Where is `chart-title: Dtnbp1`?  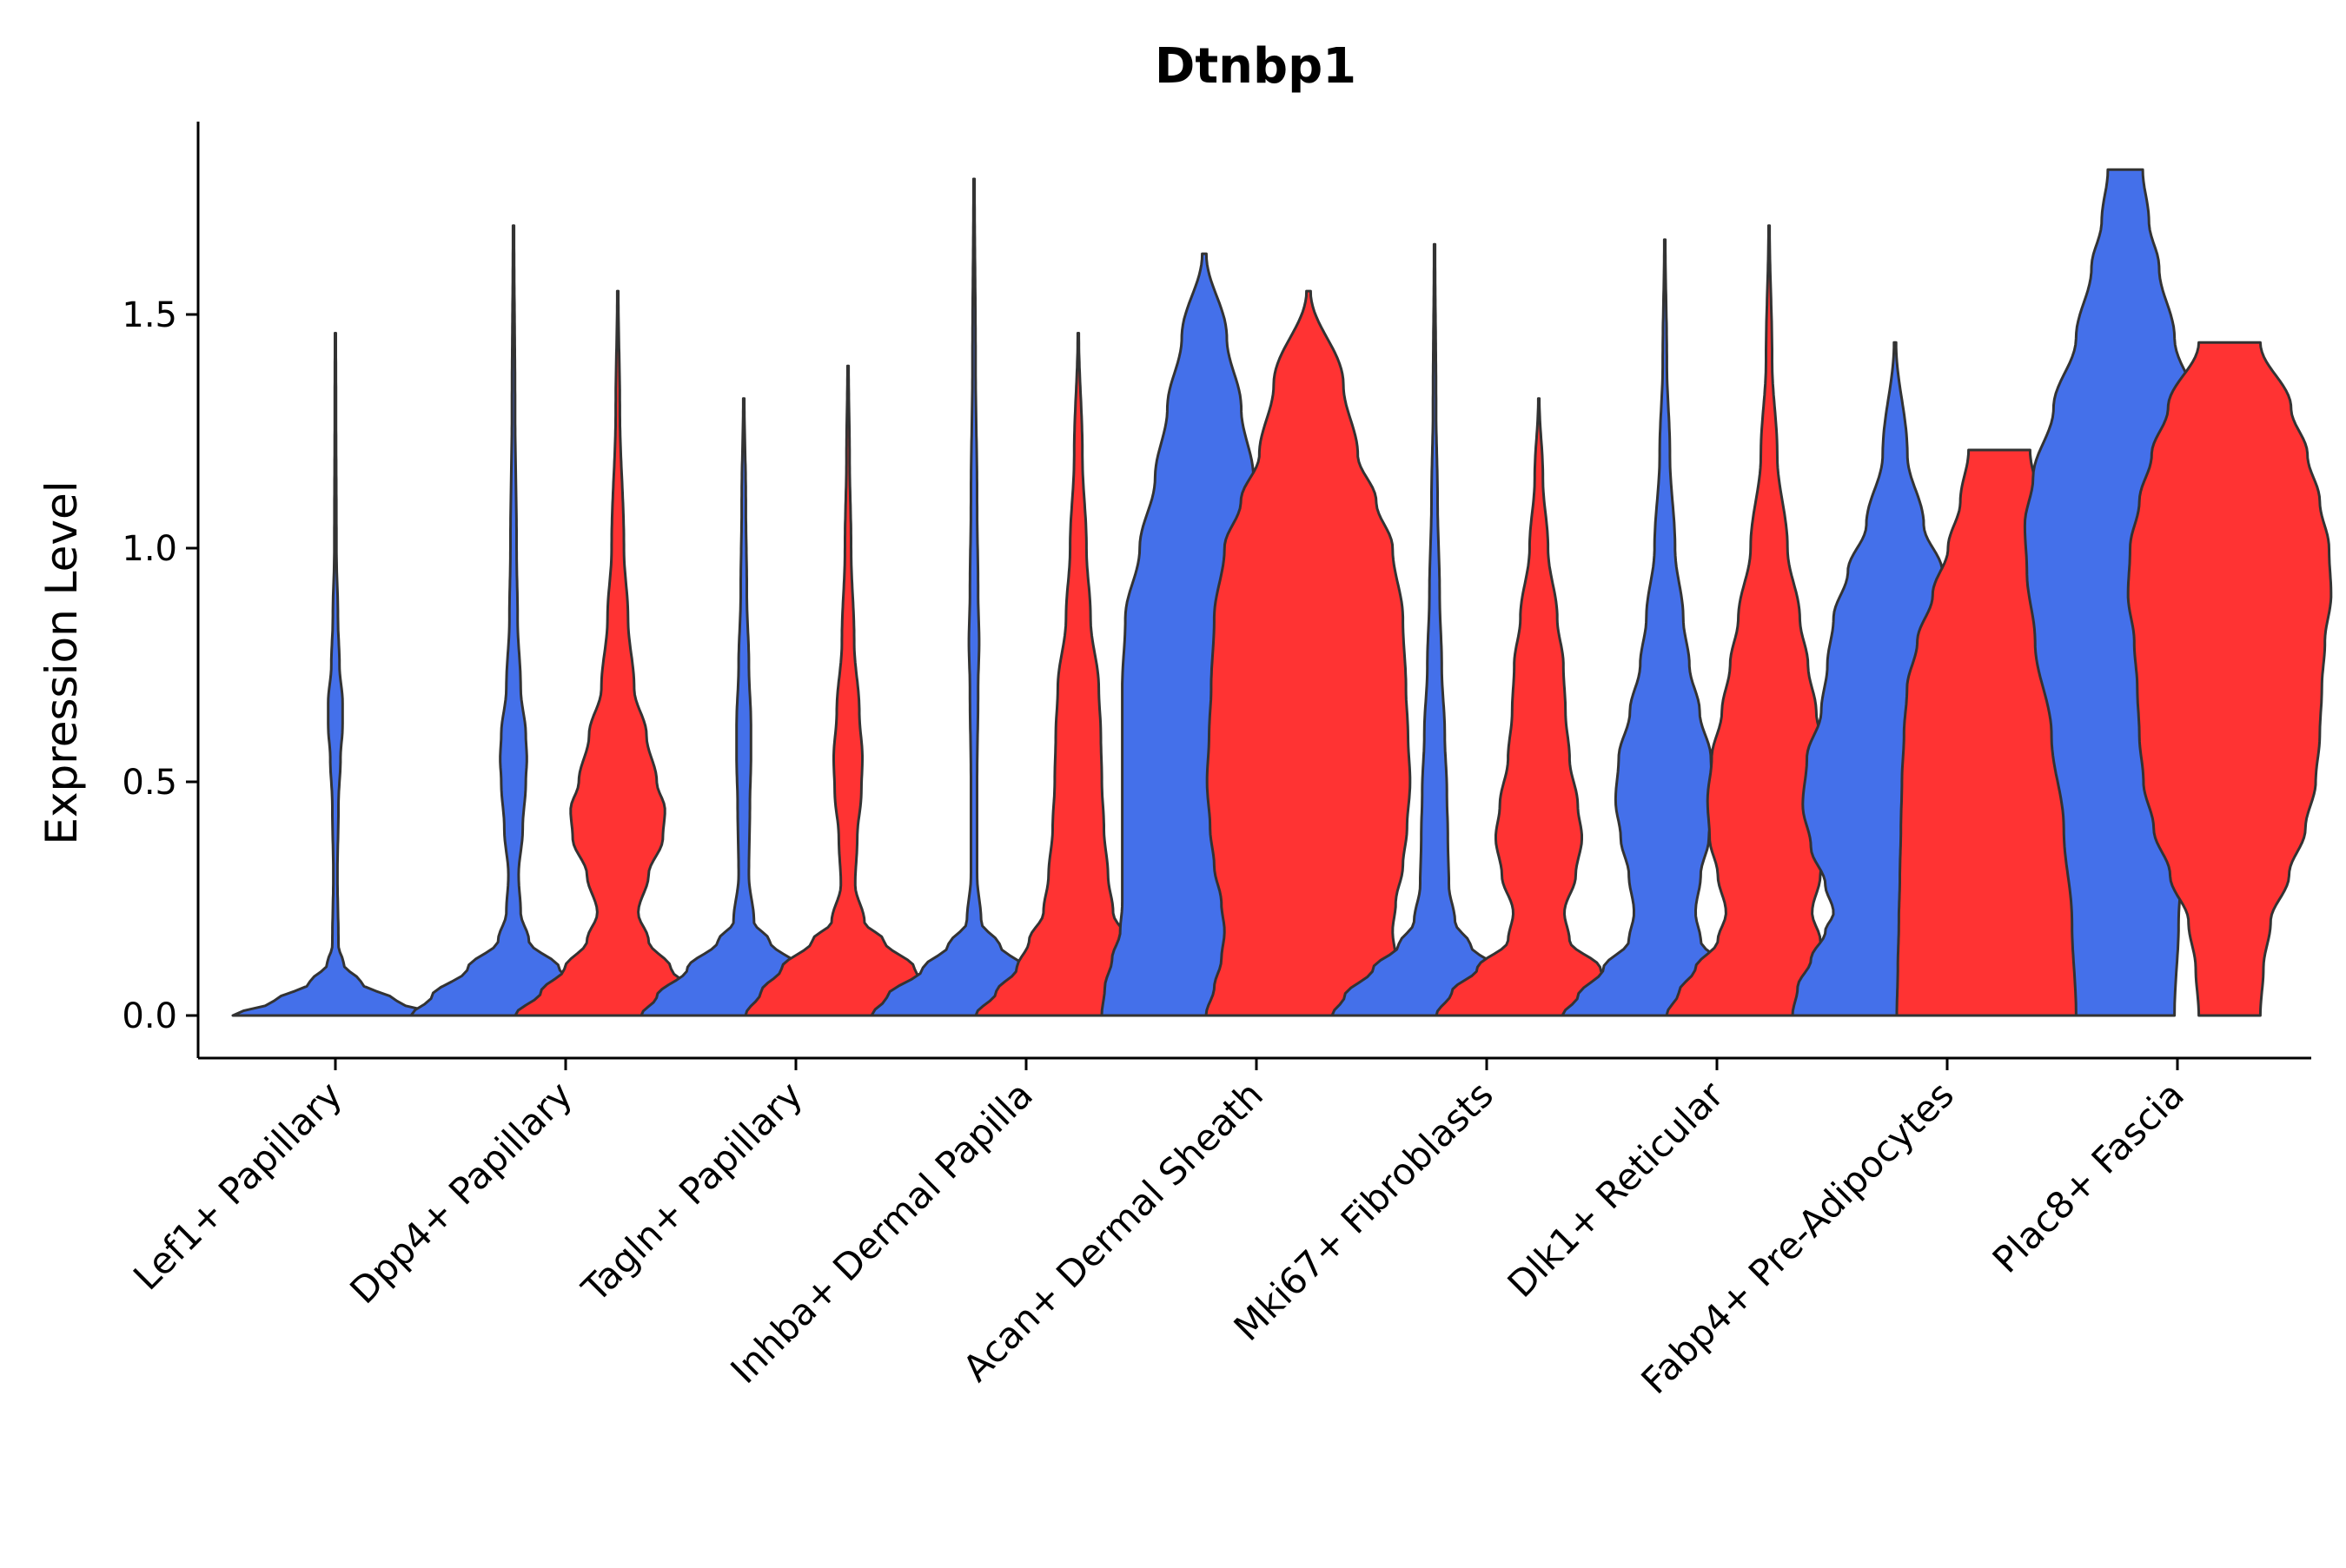 chart-title: Dtnbp1 is located at coordinates (1255, 66).